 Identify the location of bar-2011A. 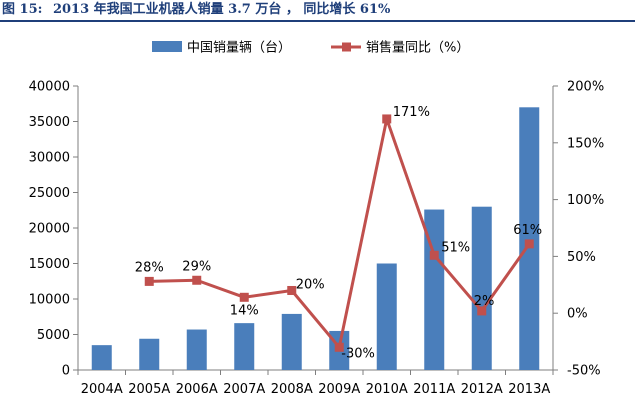
(434, 289).